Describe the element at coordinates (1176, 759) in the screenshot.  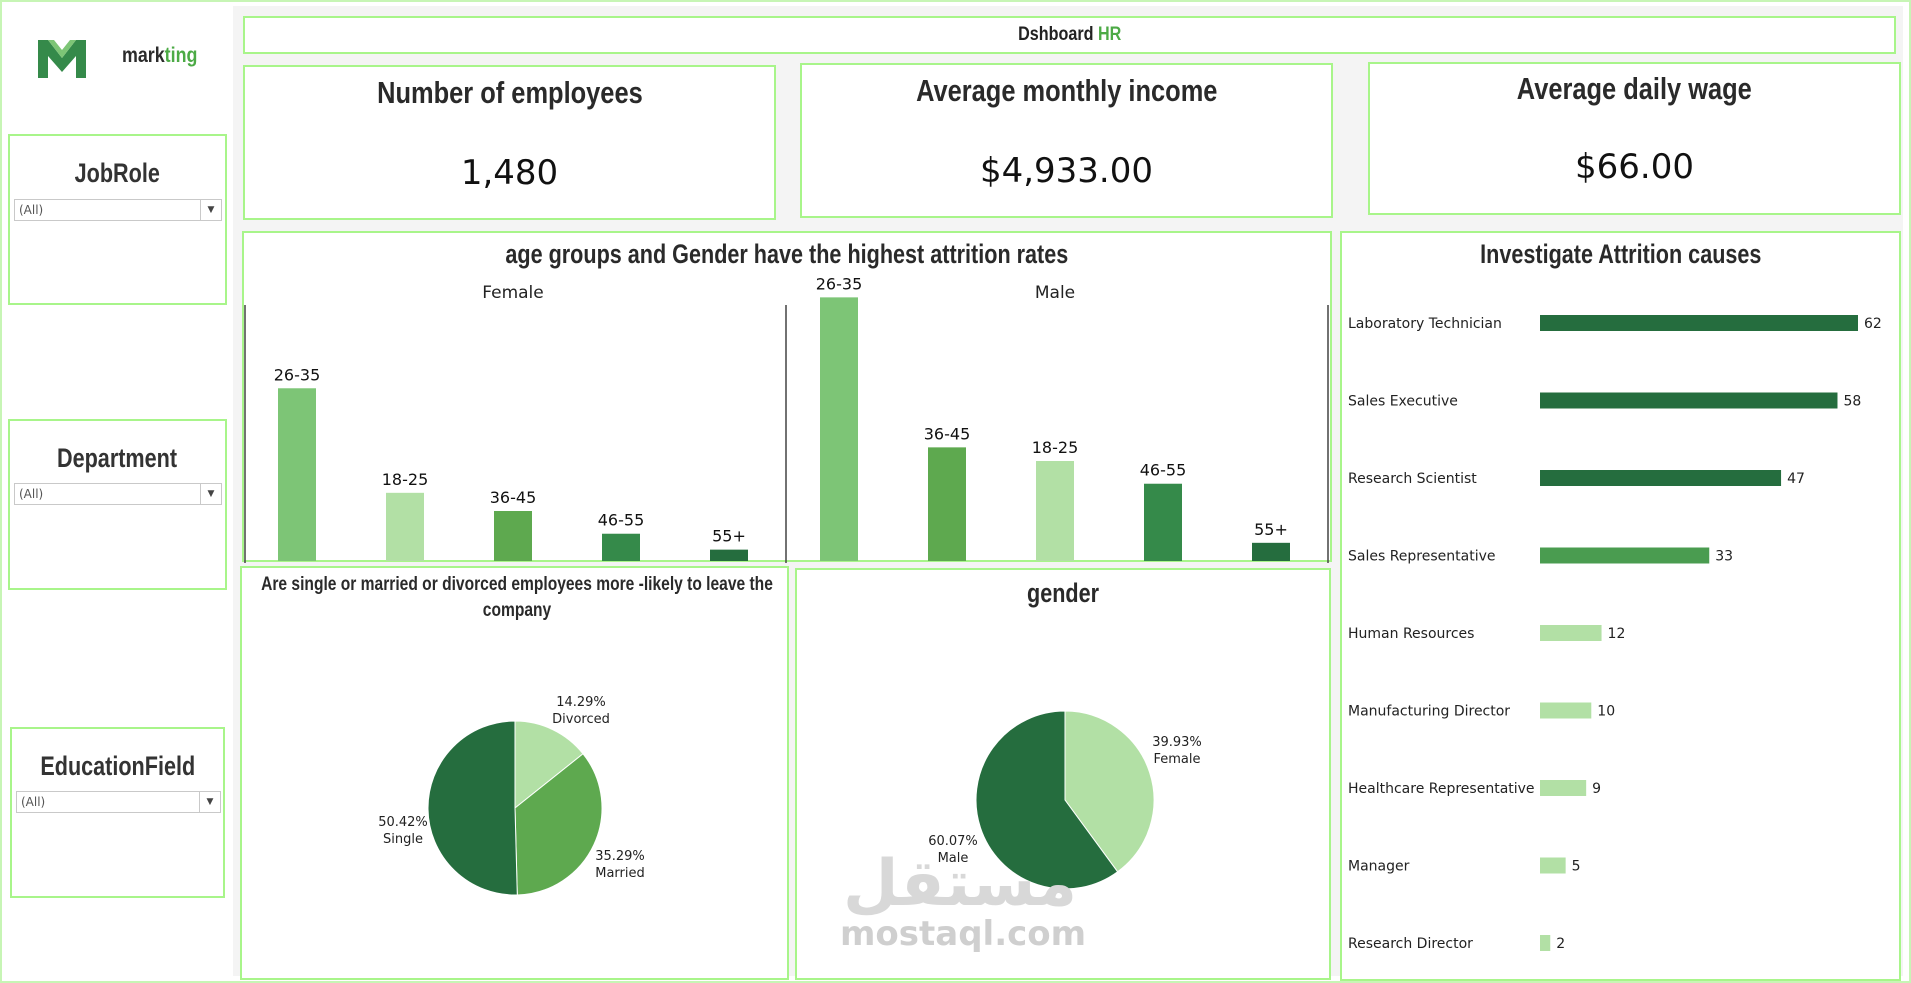
I see `slice-label: Female` at that location.